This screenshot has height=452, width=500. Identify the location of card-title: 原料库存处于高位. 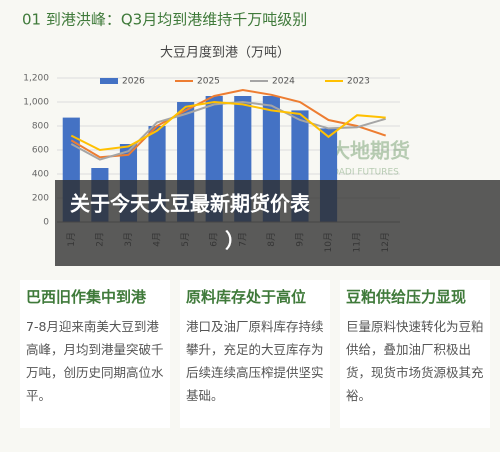
(246, 297).